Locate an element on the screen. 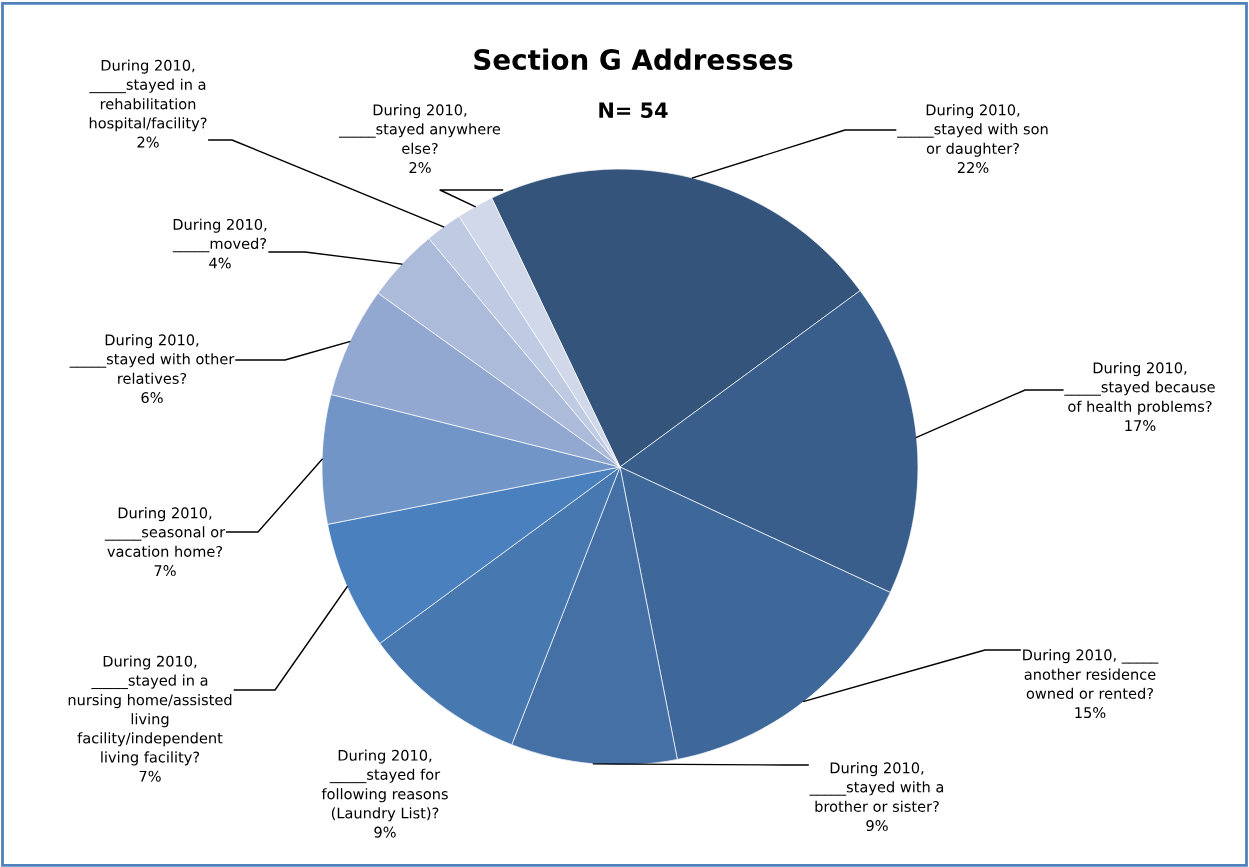  data-label: 6% is located at coordinates (152, 398).